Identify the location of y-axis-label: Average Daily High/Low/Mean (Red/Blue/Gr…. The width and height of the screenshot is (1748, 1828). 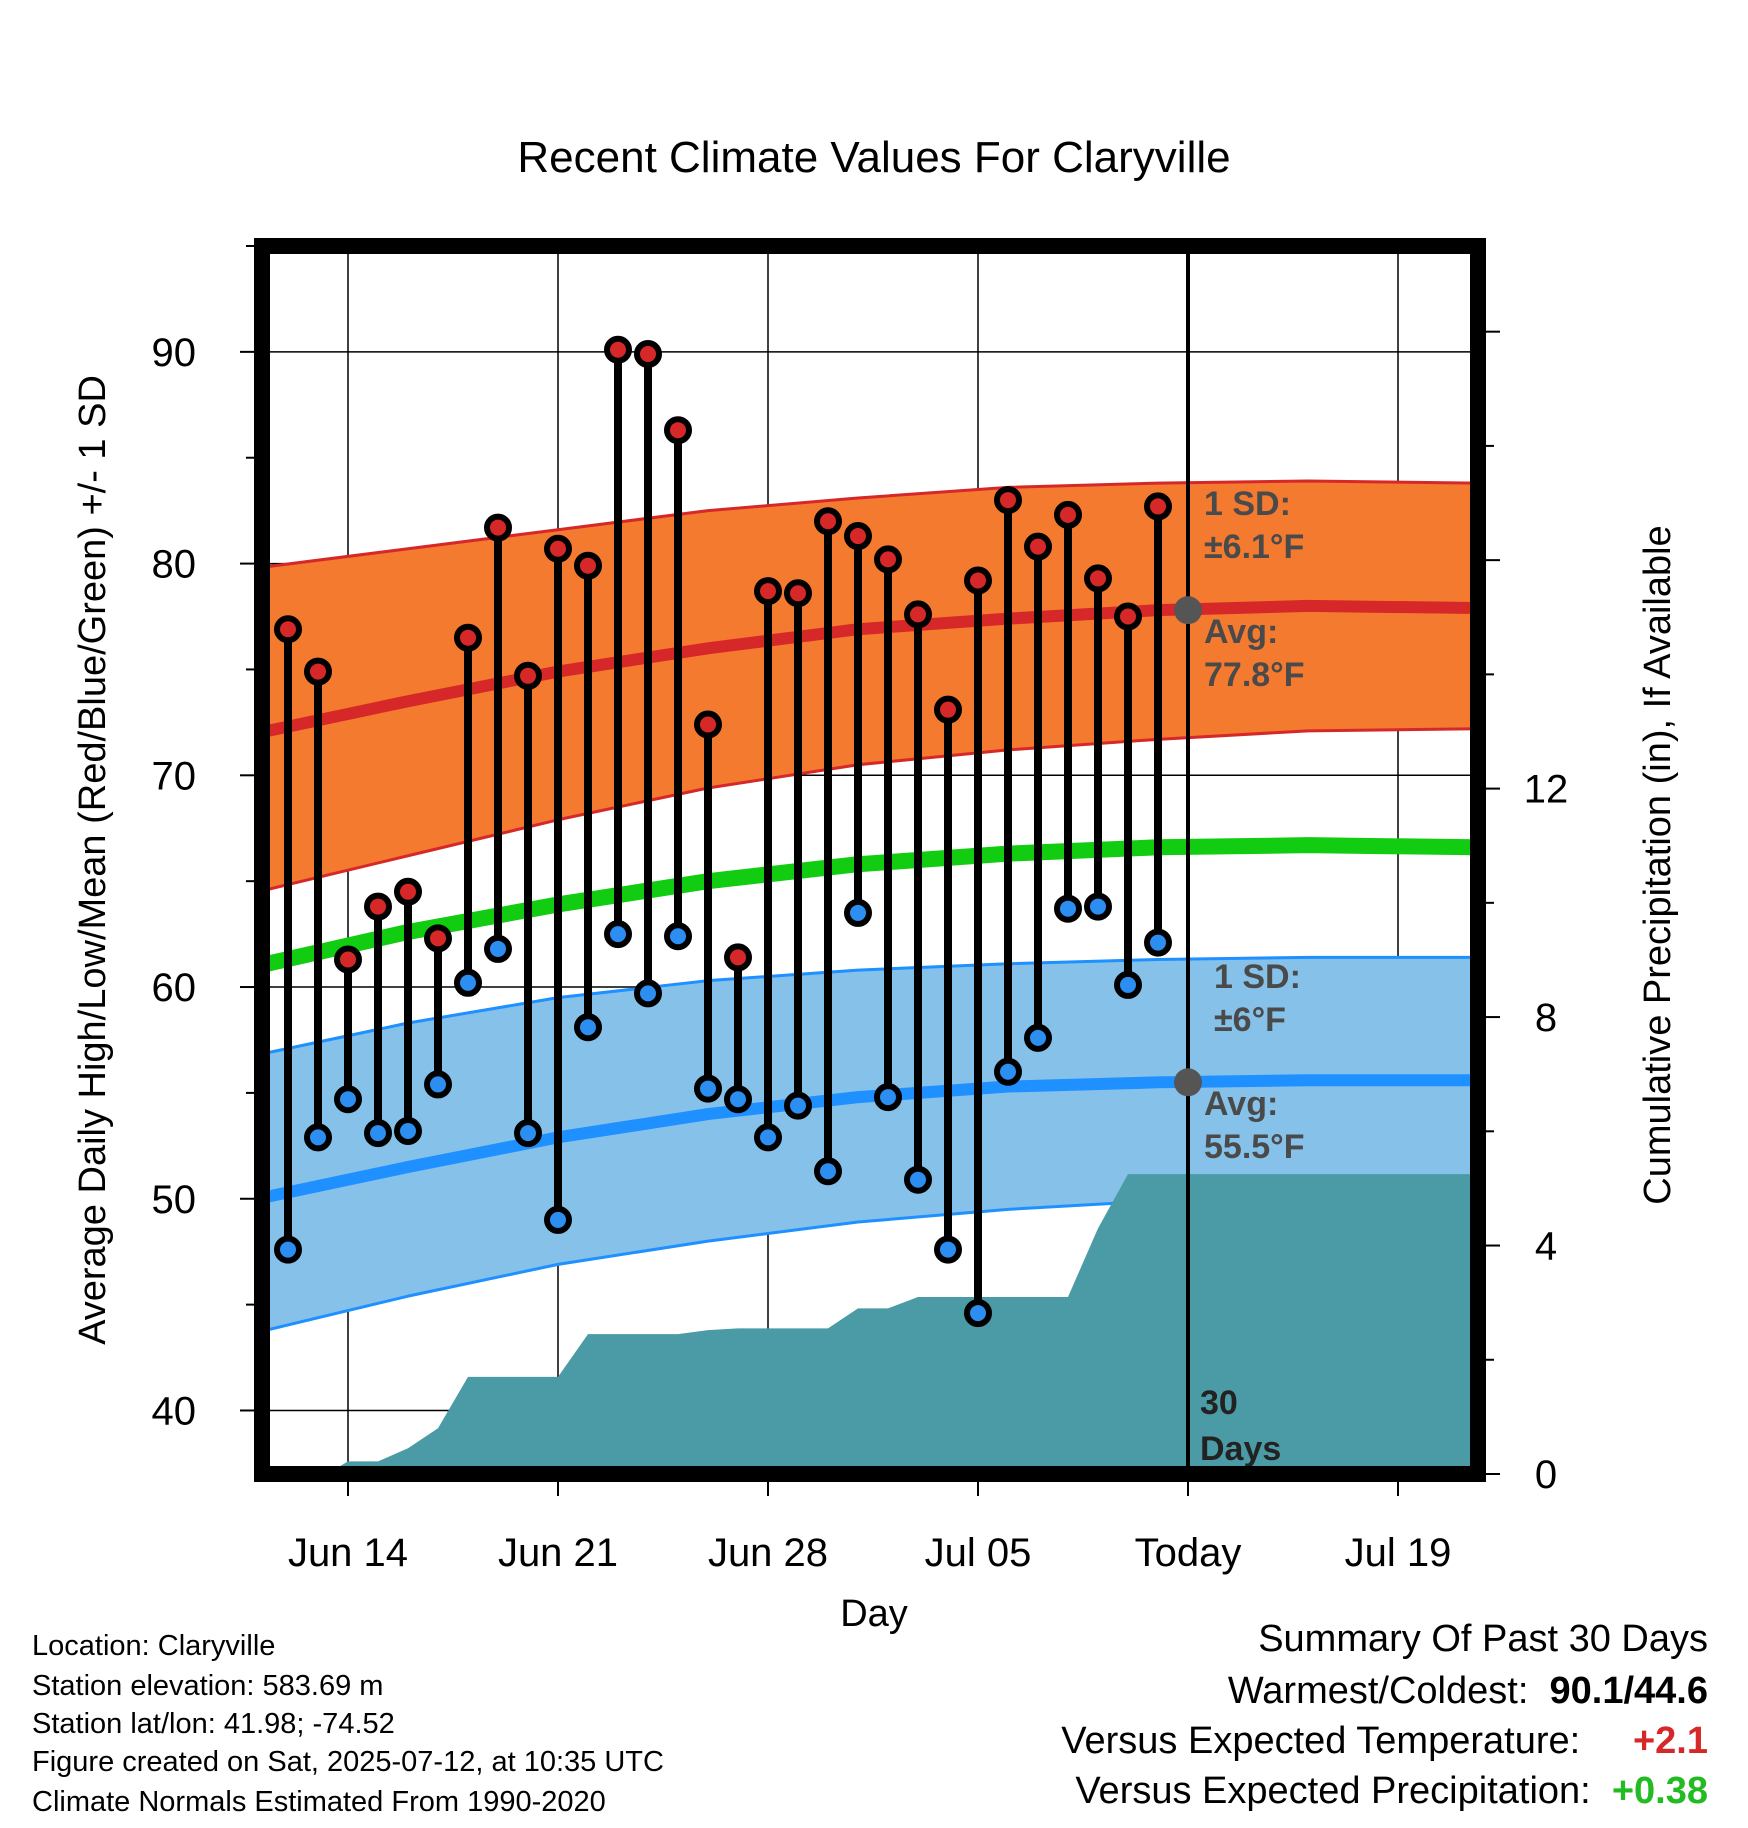
(93, 860).